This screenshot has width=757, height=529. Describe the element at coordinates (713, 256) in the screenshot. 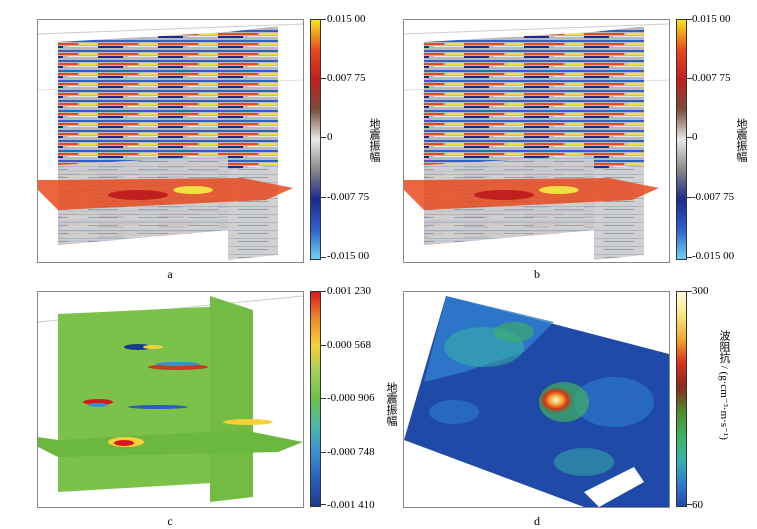

I see `panel-b-tick-5: -0.015 00` at that location.